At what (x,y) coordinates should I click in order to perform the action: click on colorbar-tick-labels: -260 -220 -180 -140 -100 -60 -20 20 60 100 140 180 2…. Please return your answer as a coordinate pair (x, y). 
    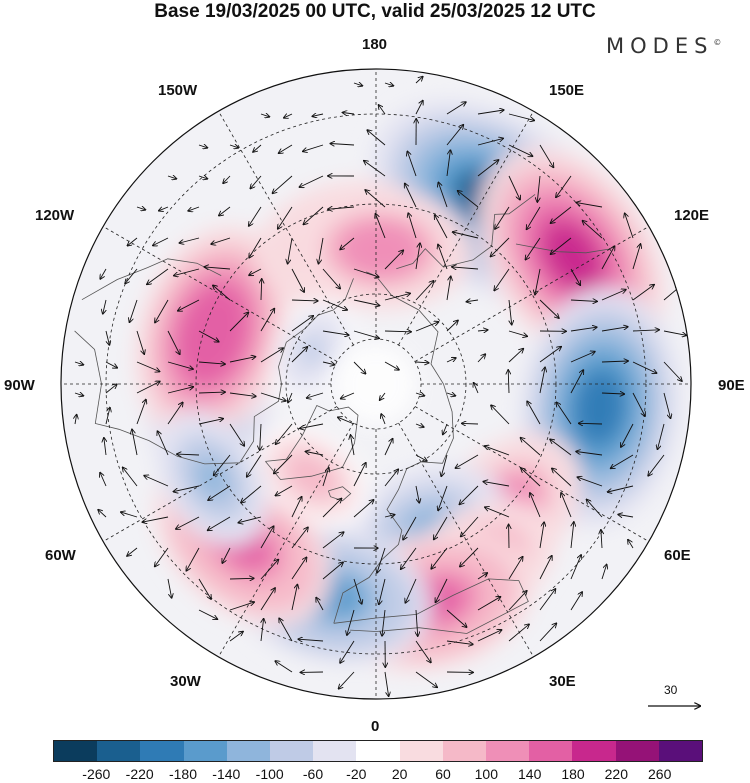
    Looking at the image, I should click on (375, 774).